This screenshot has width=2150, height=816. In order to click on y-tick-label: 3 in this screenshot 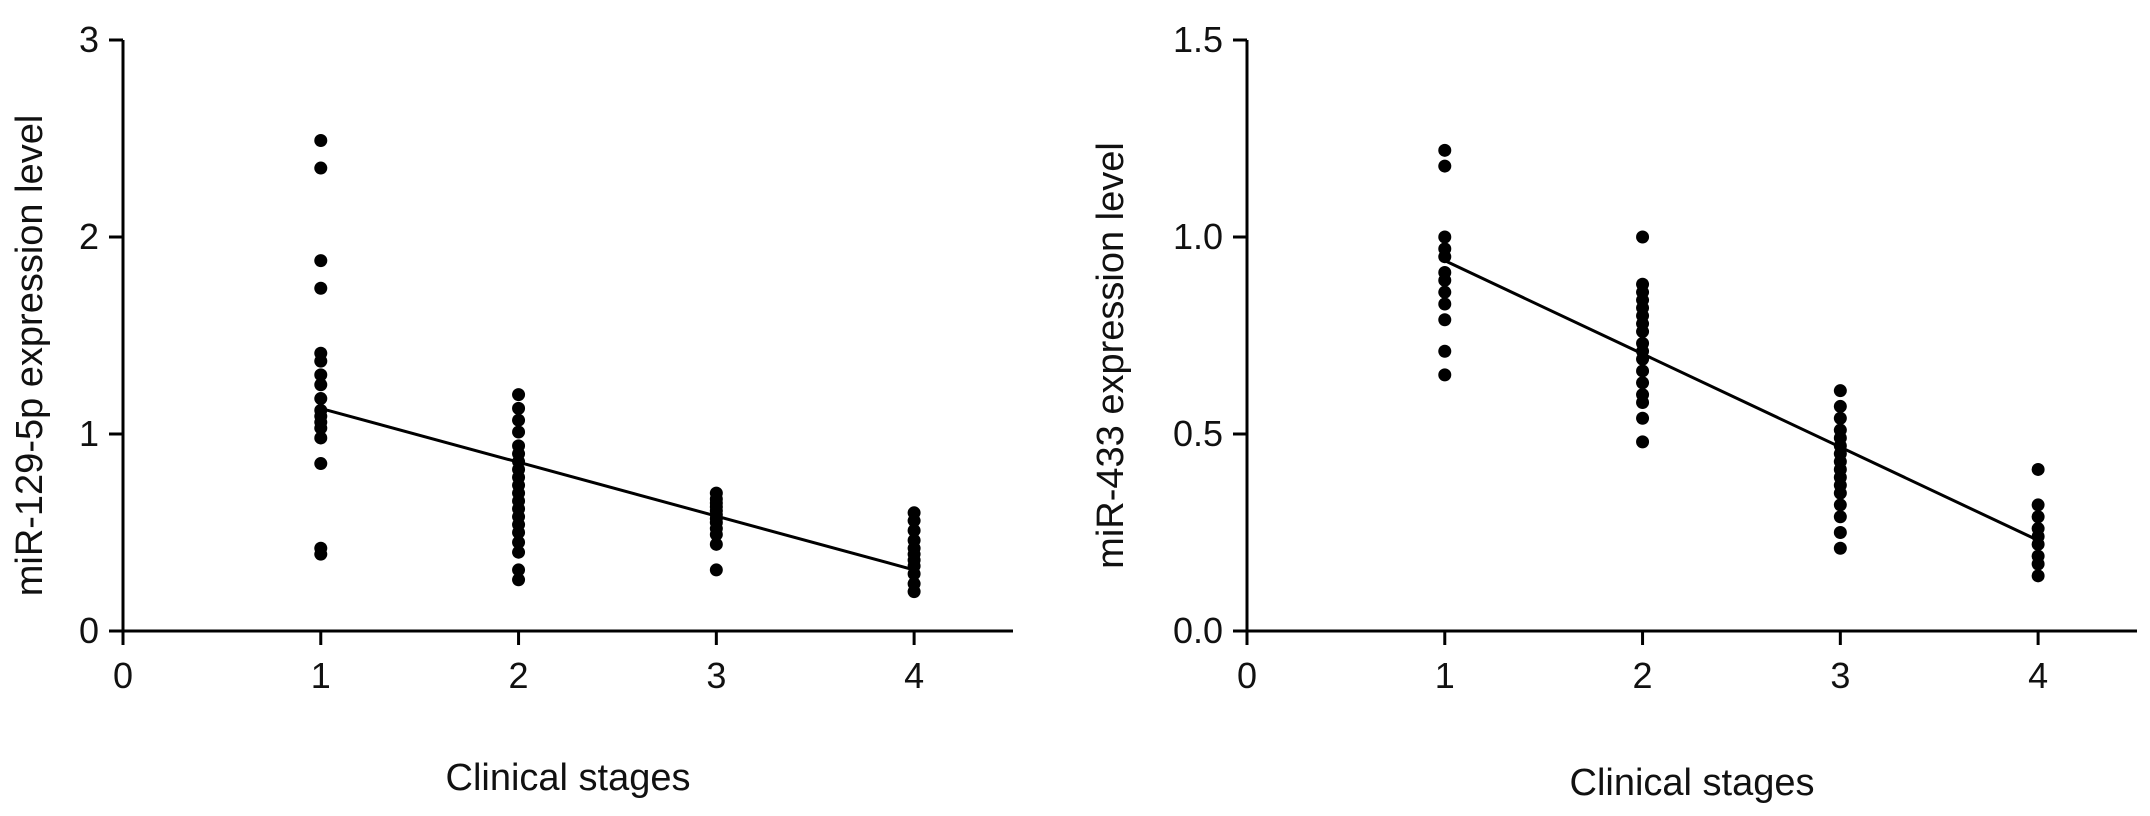, I will do `click(89, 39)`.